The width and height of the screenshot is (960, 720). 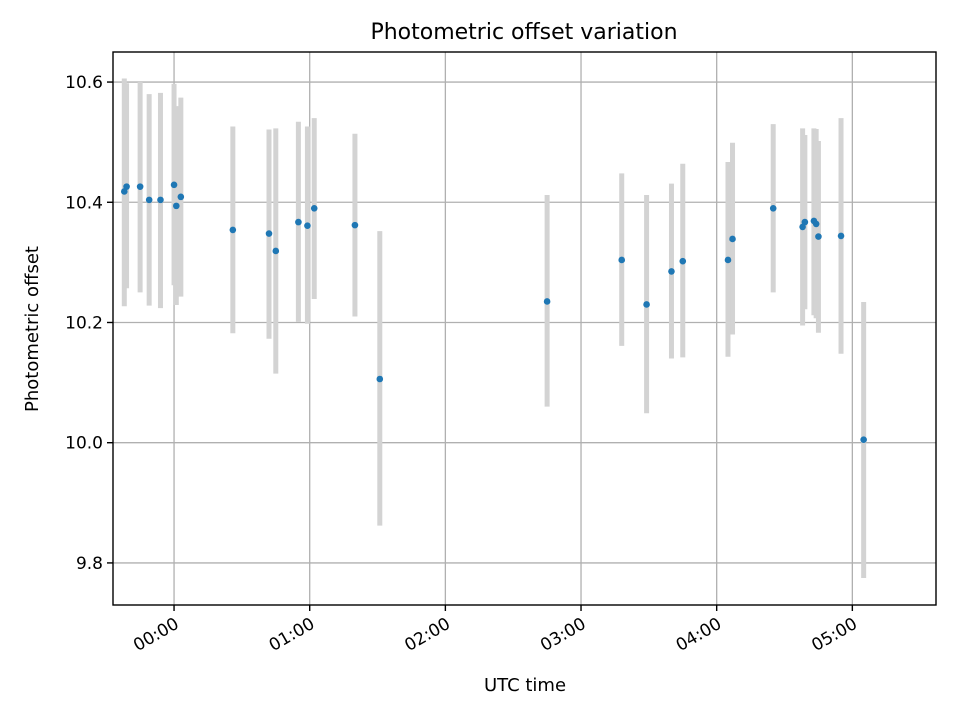 What do you see at coordinates (834, 635) in the screenshot?
I see `x-tick-label: 05:00` at bounding box center [834, 635].